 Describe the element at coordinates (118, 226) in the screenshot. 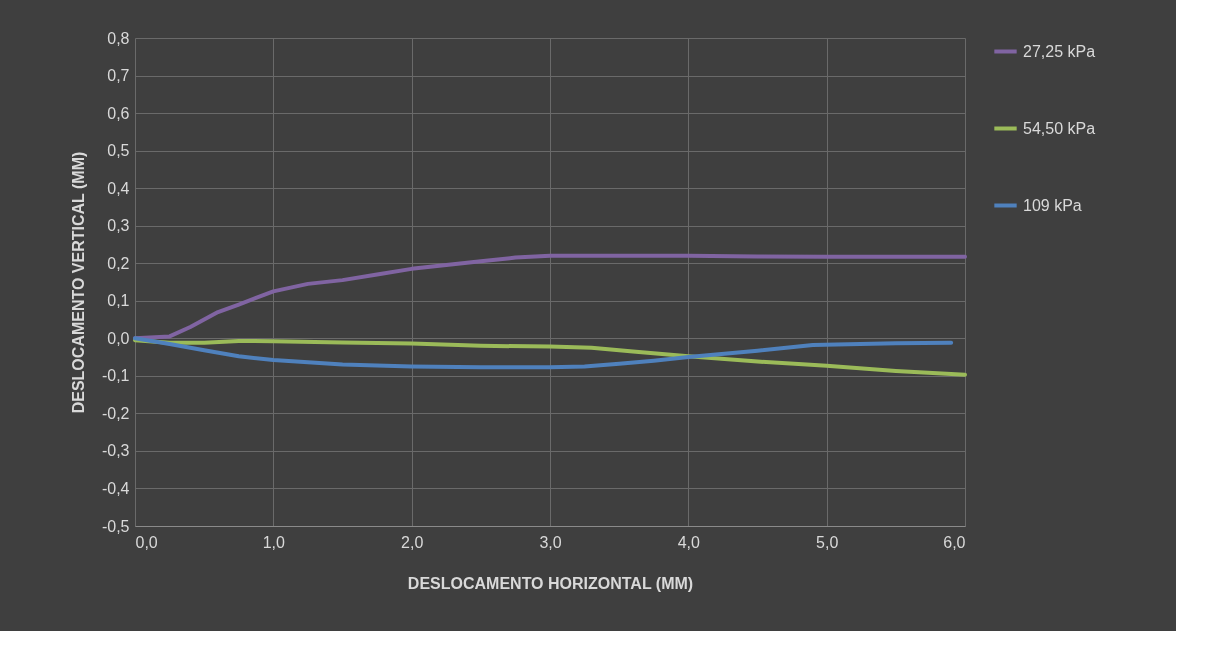

I see `y-tick-label: 0,3` at that location.